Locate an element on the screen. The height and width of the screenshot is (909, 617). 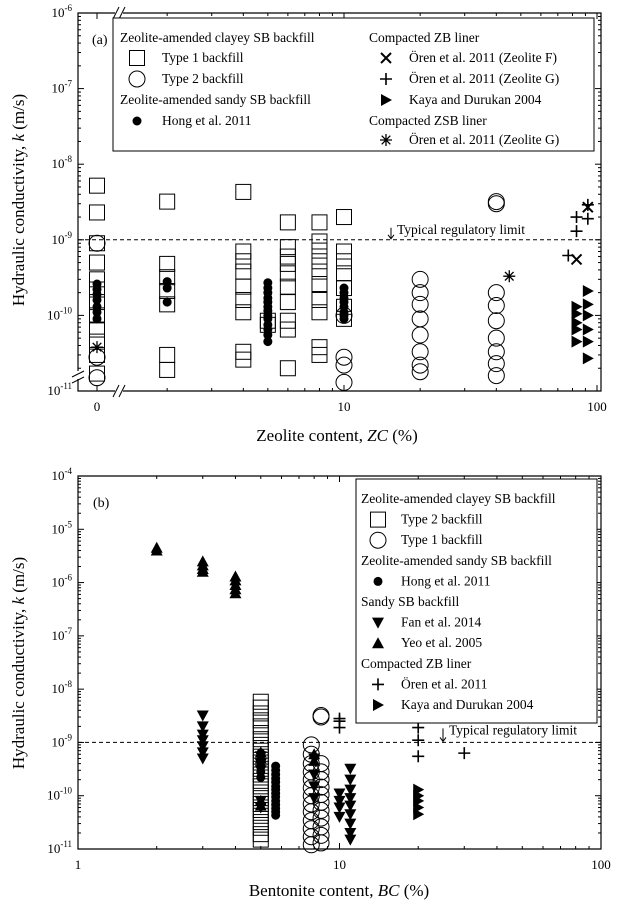
legend-b-marker-tri-up is located at coordinates (378, 643).